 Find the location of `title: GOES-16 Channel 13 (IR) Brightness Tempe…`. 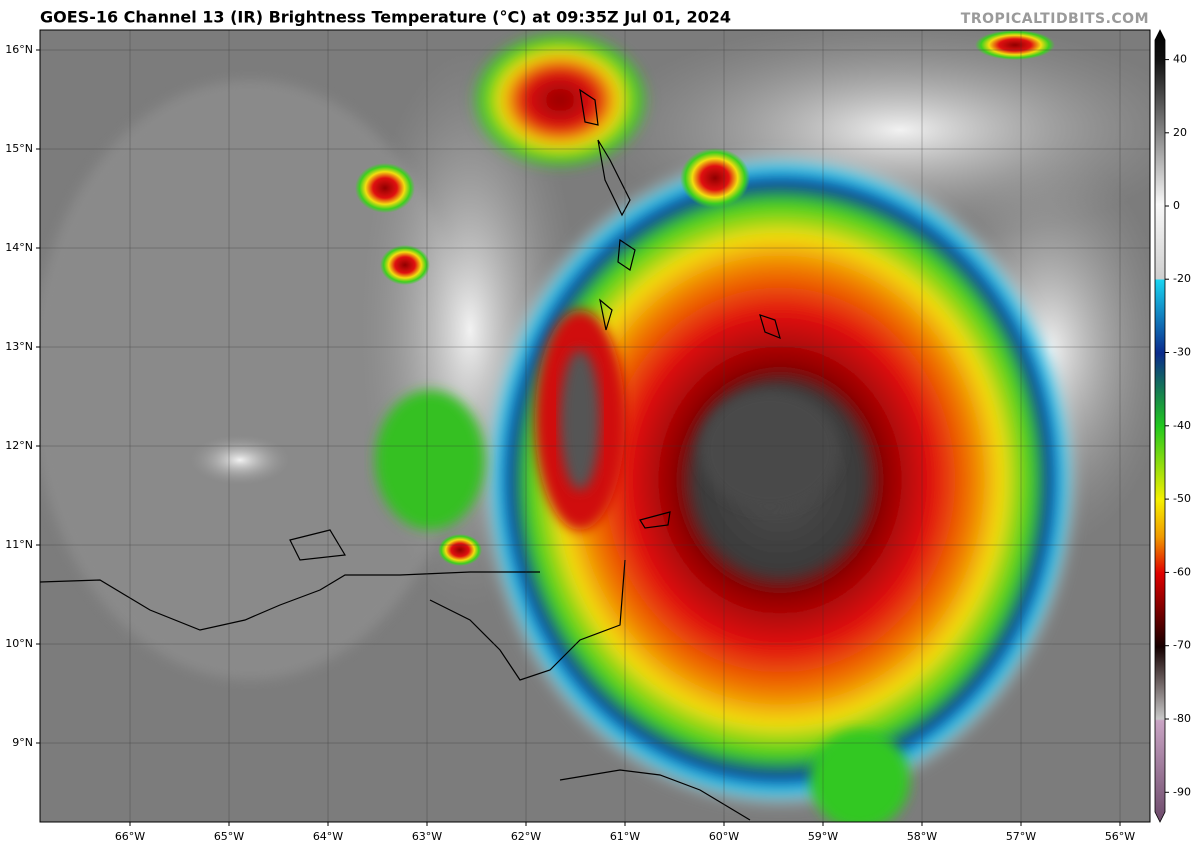

title: GOES-16 Channel 13 (IR) Brightness Tempe… is located at coordinates (385, 17).